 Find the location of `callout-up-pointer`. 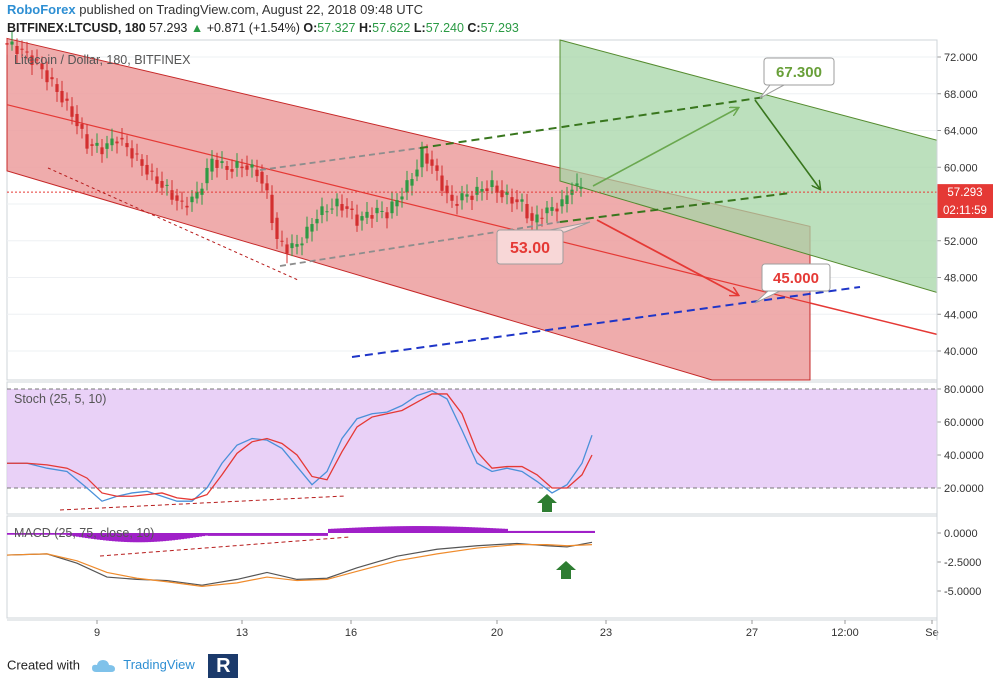

callout-up-pointer is located at coordinates (772, 91).